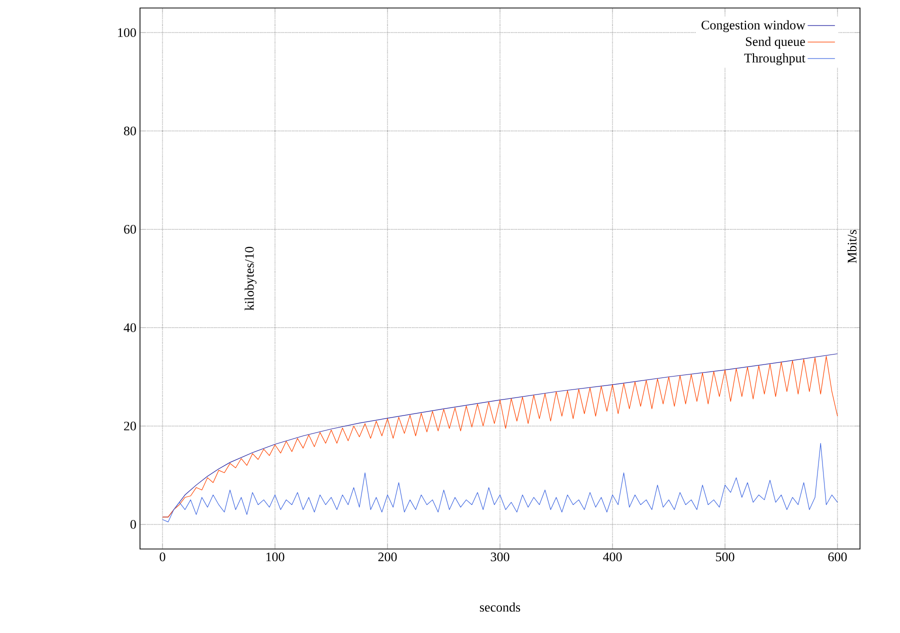 The image size is (900, 633). Describe the element at coordinates (250, 278) in the screenshot. I see `y-axis-title: kilobytes/10` at that location.